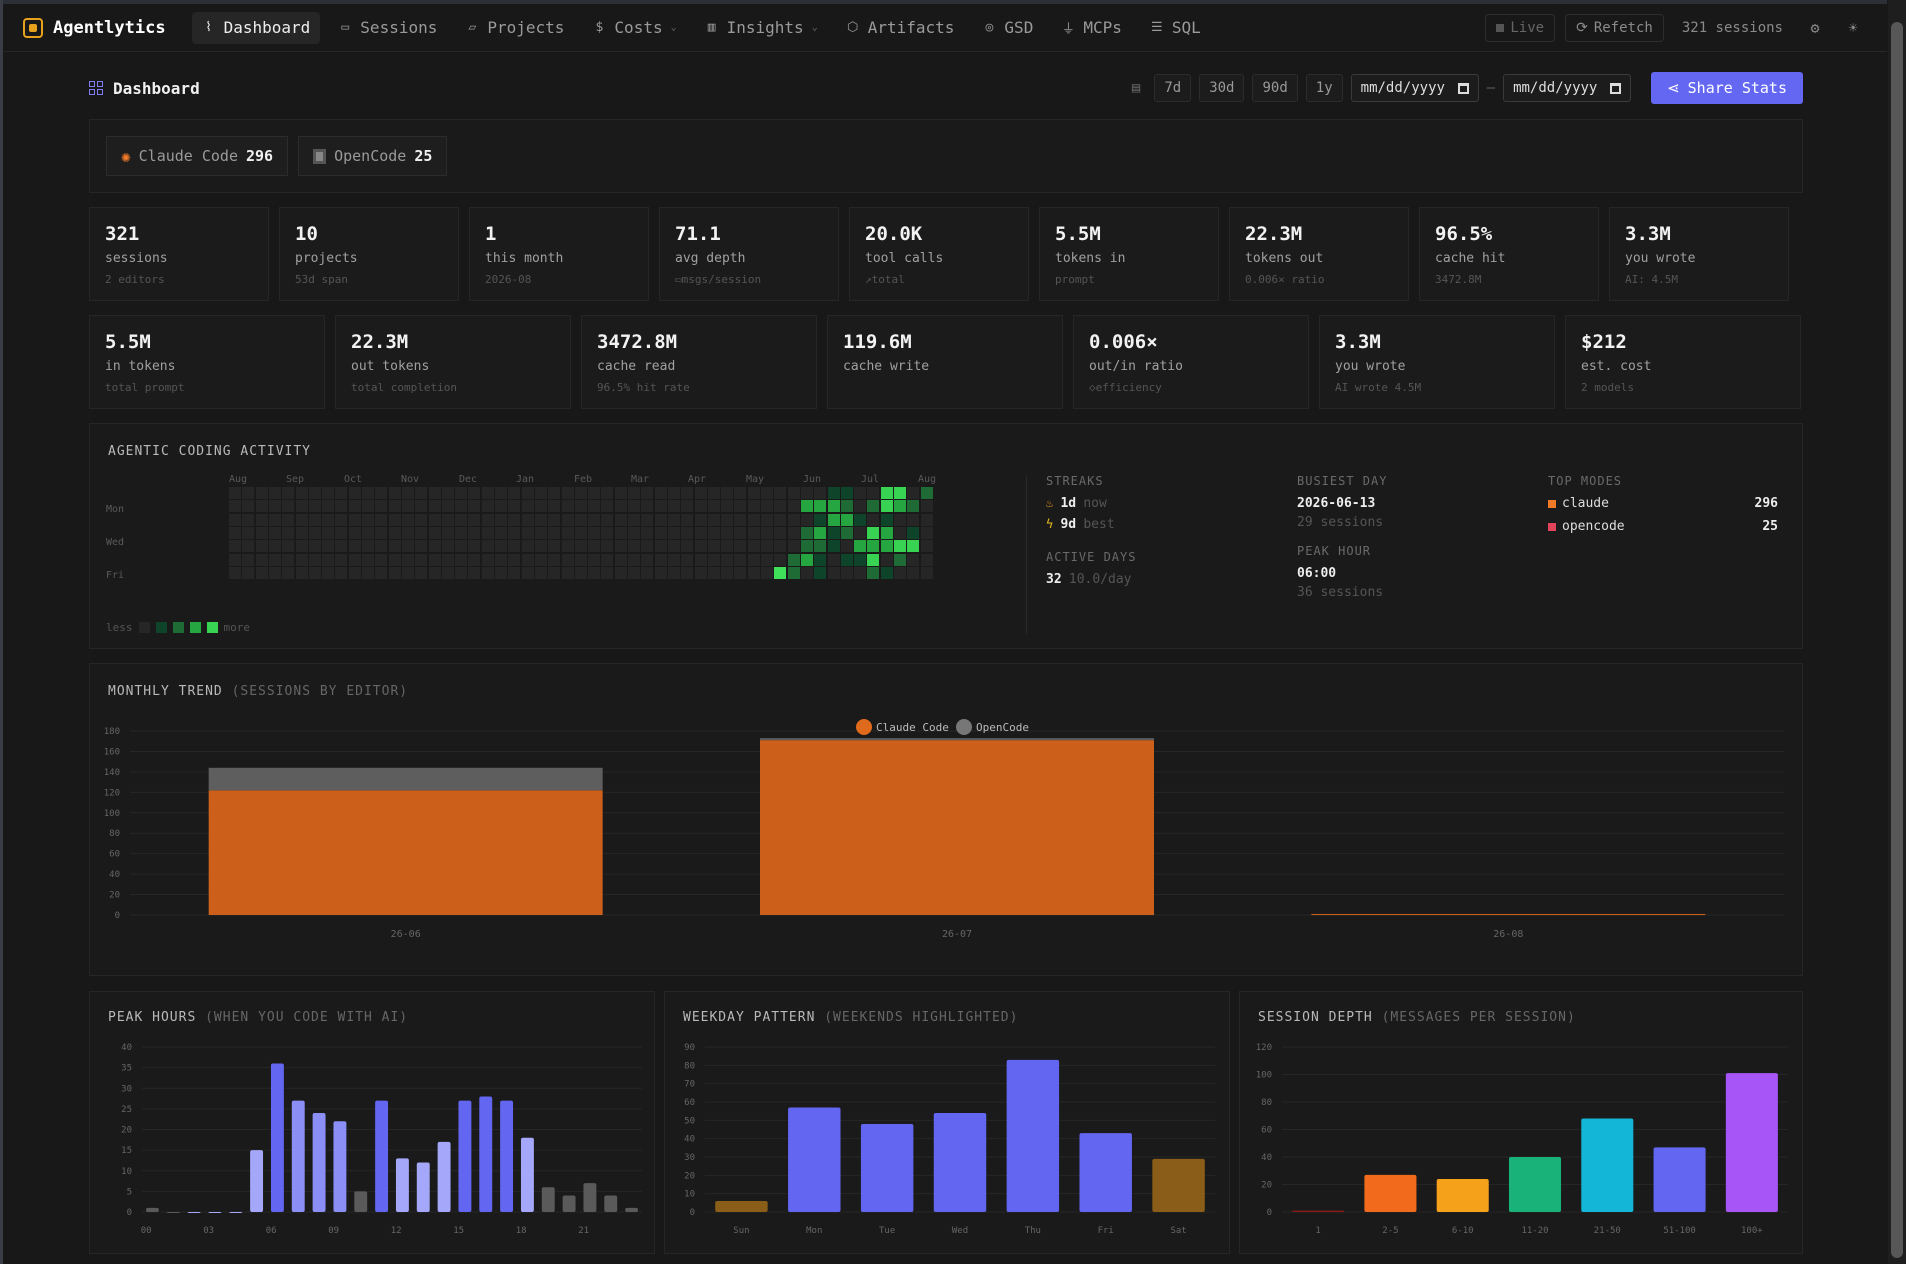 The width and height of the screenshot is (1906, 1264). Describe the element at coordinates (634, 28) in the screenshot. I see `nav-costs: $ Costs ⌄` at that location.